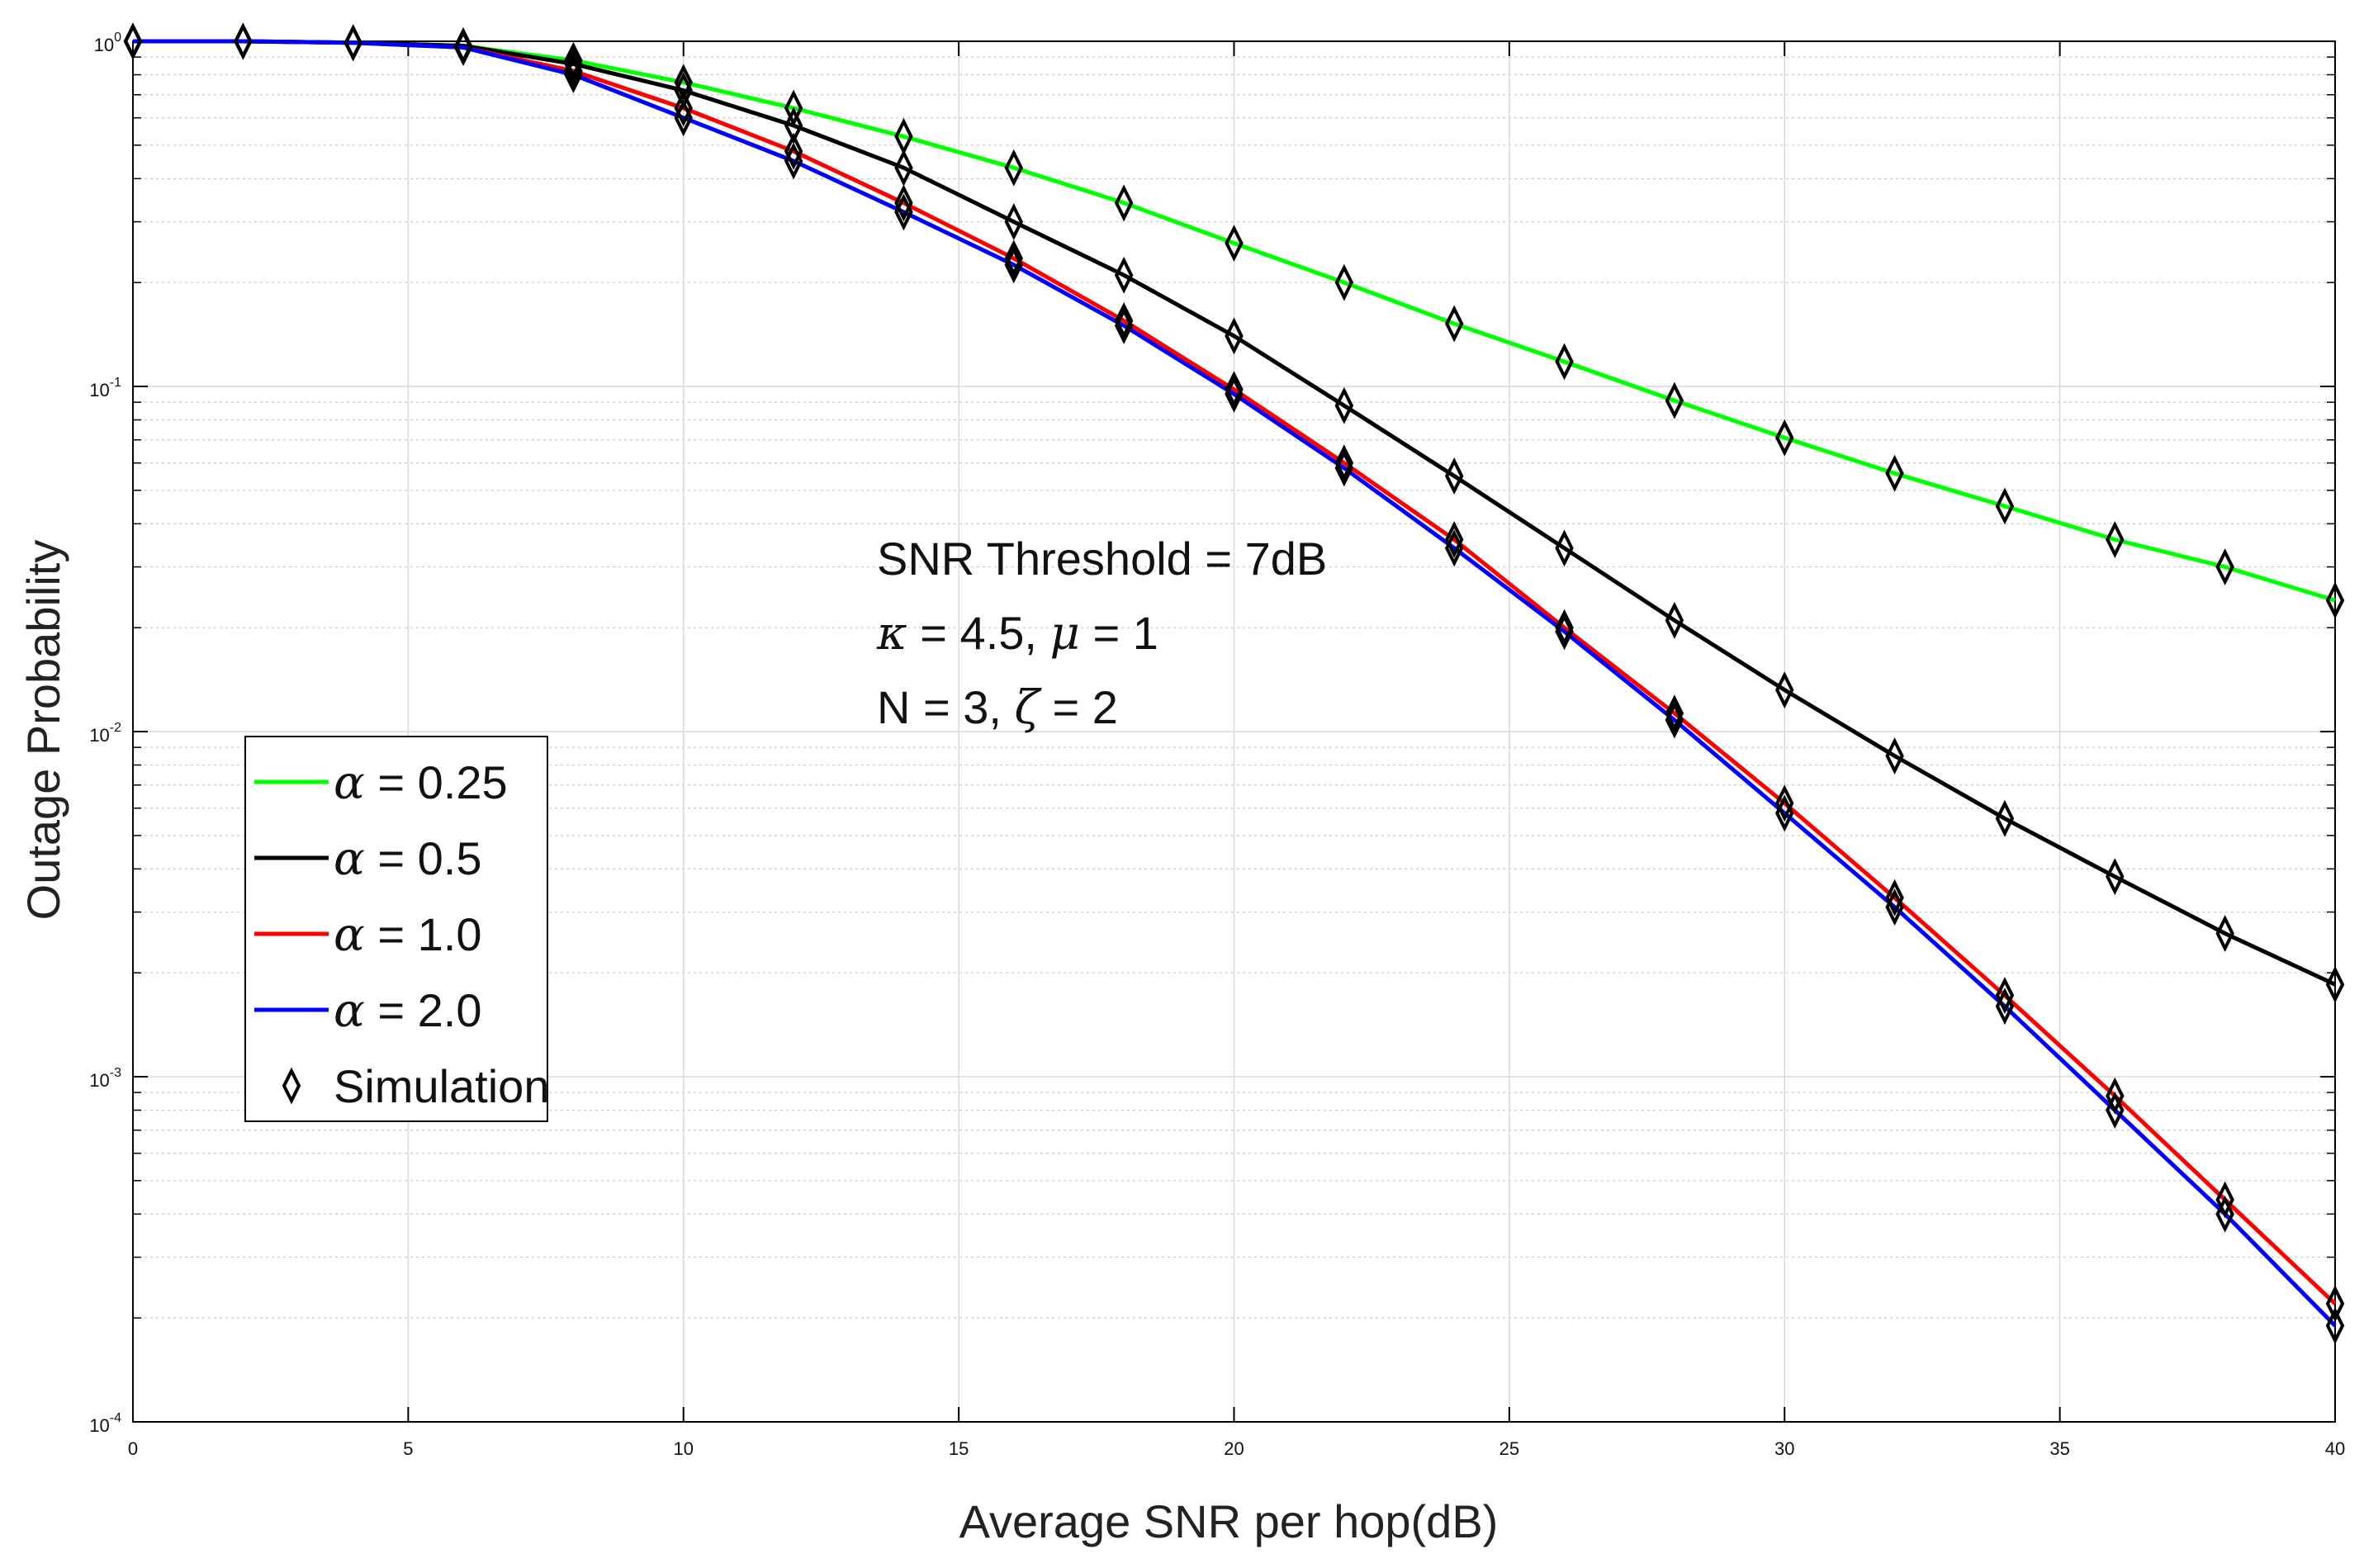 The width and height of the screenshot is (2364, 1568). What do you see at coordinates (105, 733) in the screenshot?
I see `y-tick-label: 10⁻²` at bounding box center [105, 733].